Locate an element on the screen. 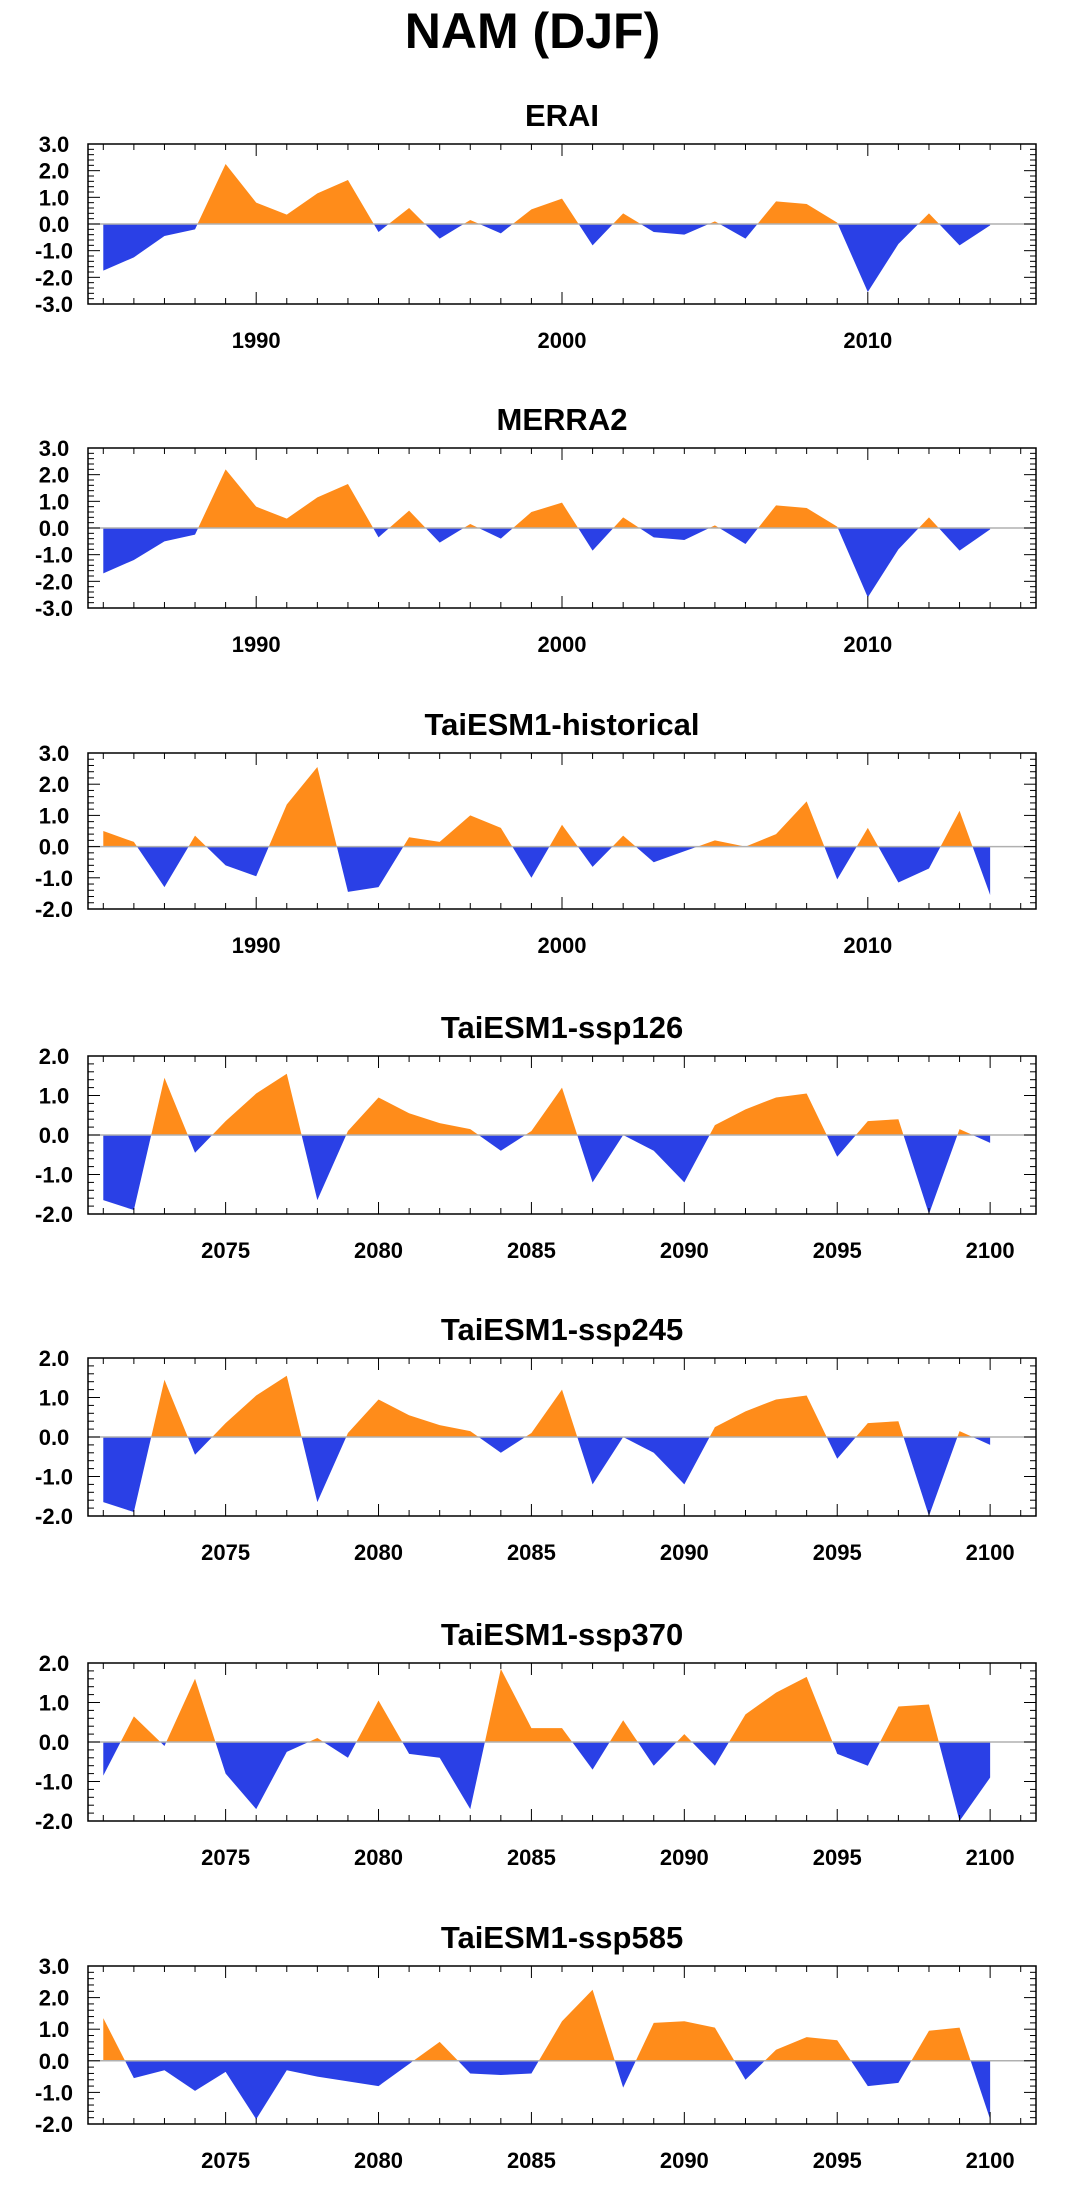 The height and width of the screenshot is (2191, 1065). panel-title: TaiESM1-historical is located at coordinates (561, 724).